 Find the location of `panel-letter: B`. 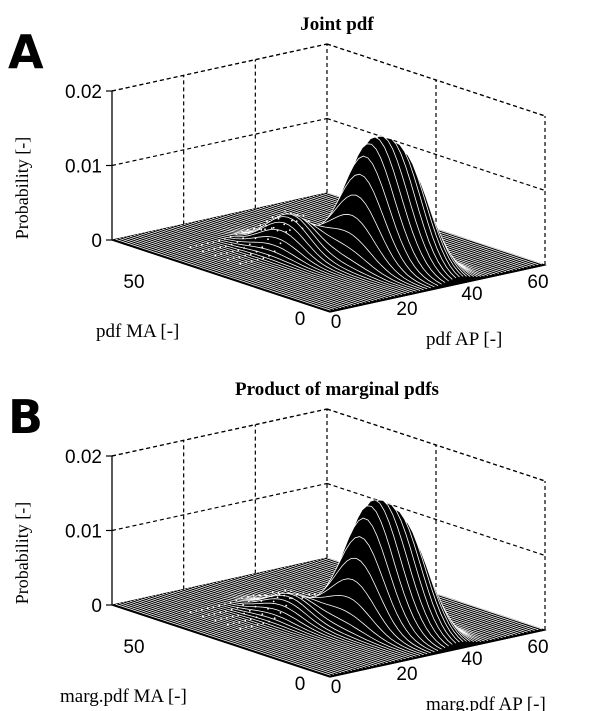

panel-letter: B is located at coordinates (25, 417).